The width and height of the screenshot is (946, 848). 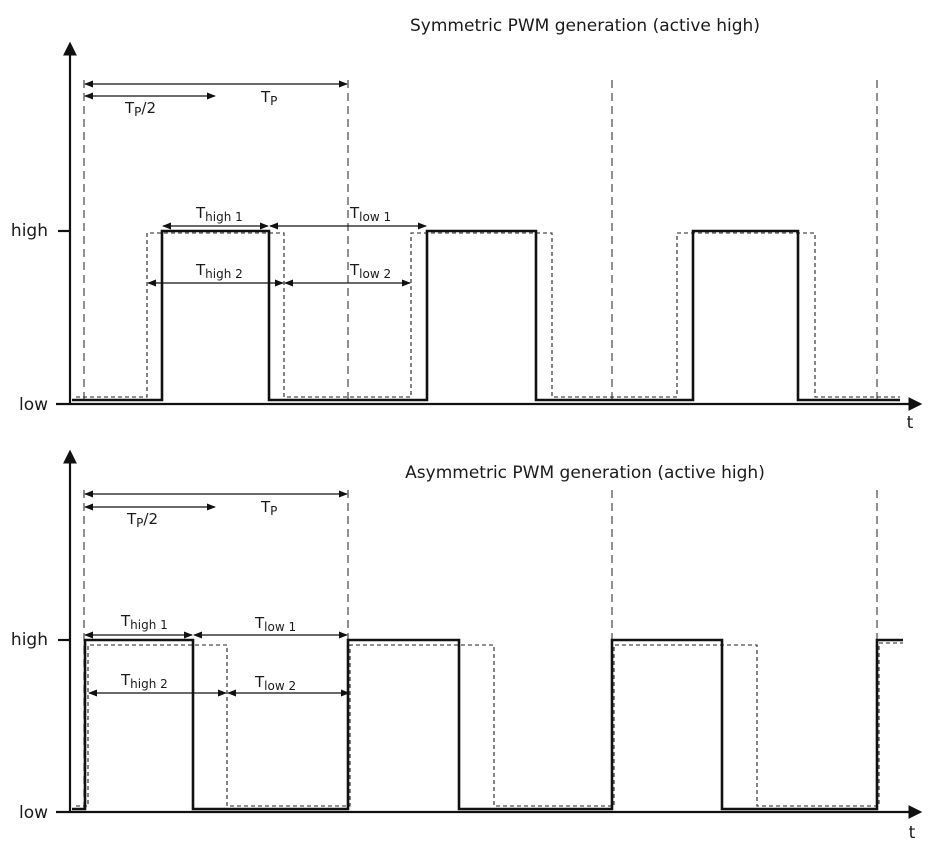 What do you see at coordinates (219, 271) in the screenshot?
I see `symmetric-thigh2-label: Thigh 2` at bounding box center [219, 271].